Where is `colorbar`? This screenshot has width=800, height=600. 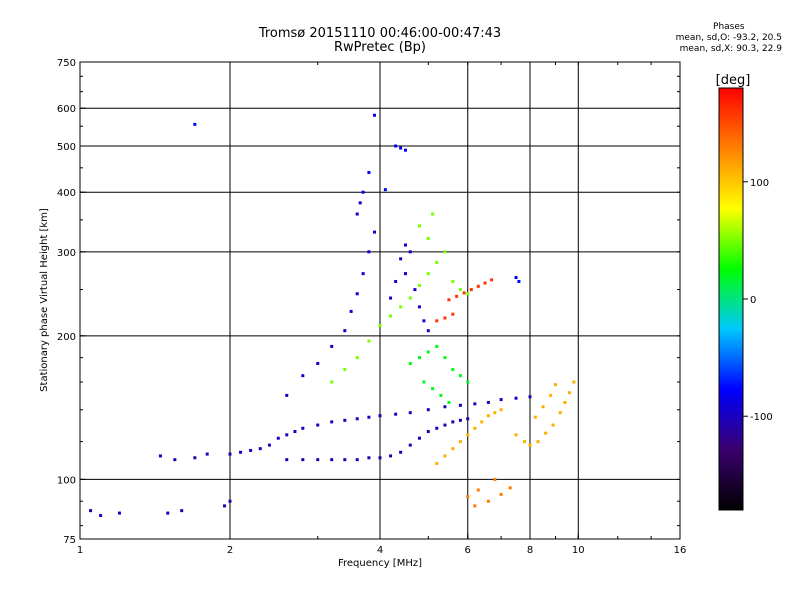 colorbar is located at coordinates (731, 299).